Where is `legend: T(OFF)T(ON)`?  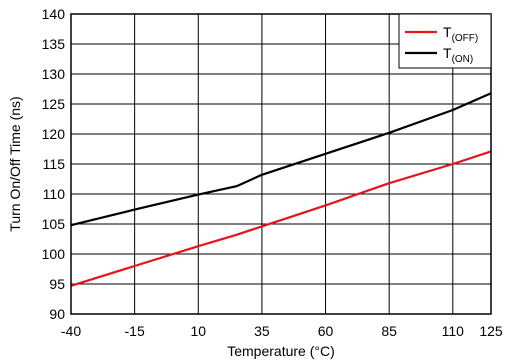
legend: T(OFF)T(ON) is located at coordinates (445, 41).